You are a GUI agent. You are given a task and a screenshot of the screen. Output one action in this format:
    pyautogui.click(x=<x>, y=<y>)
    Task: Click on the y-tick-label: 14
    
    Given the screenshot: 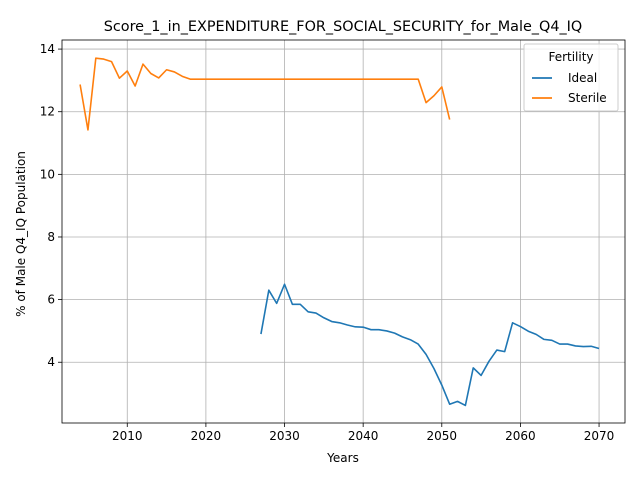 What is the action you would take?
    pyautogui.click(x=47, y=49)
    